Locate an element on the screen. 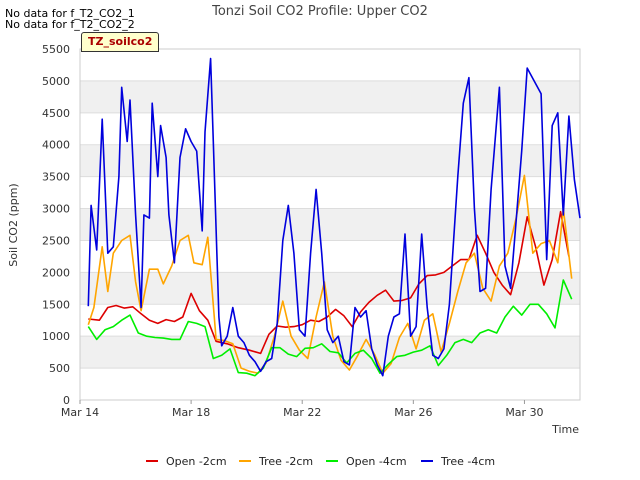 The width and height of the screenshot is (640, 480). y-tick-label: 3500 is located at coordinates (56, 177).